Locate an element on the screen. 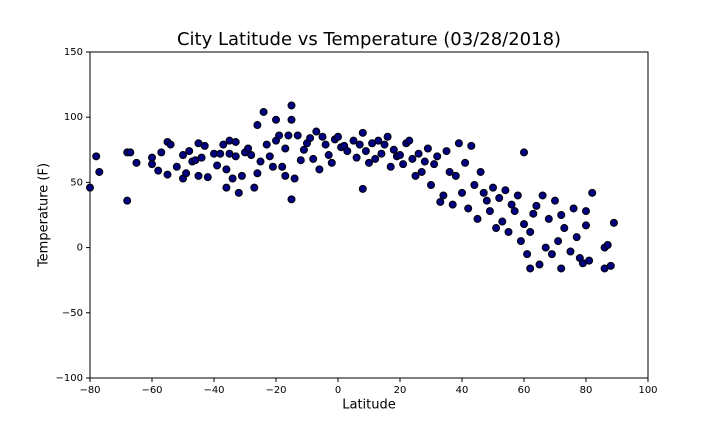 The height and width of the screenshot is (432, 720). y-tick-label: −100 is located at coordinates (69, 378).